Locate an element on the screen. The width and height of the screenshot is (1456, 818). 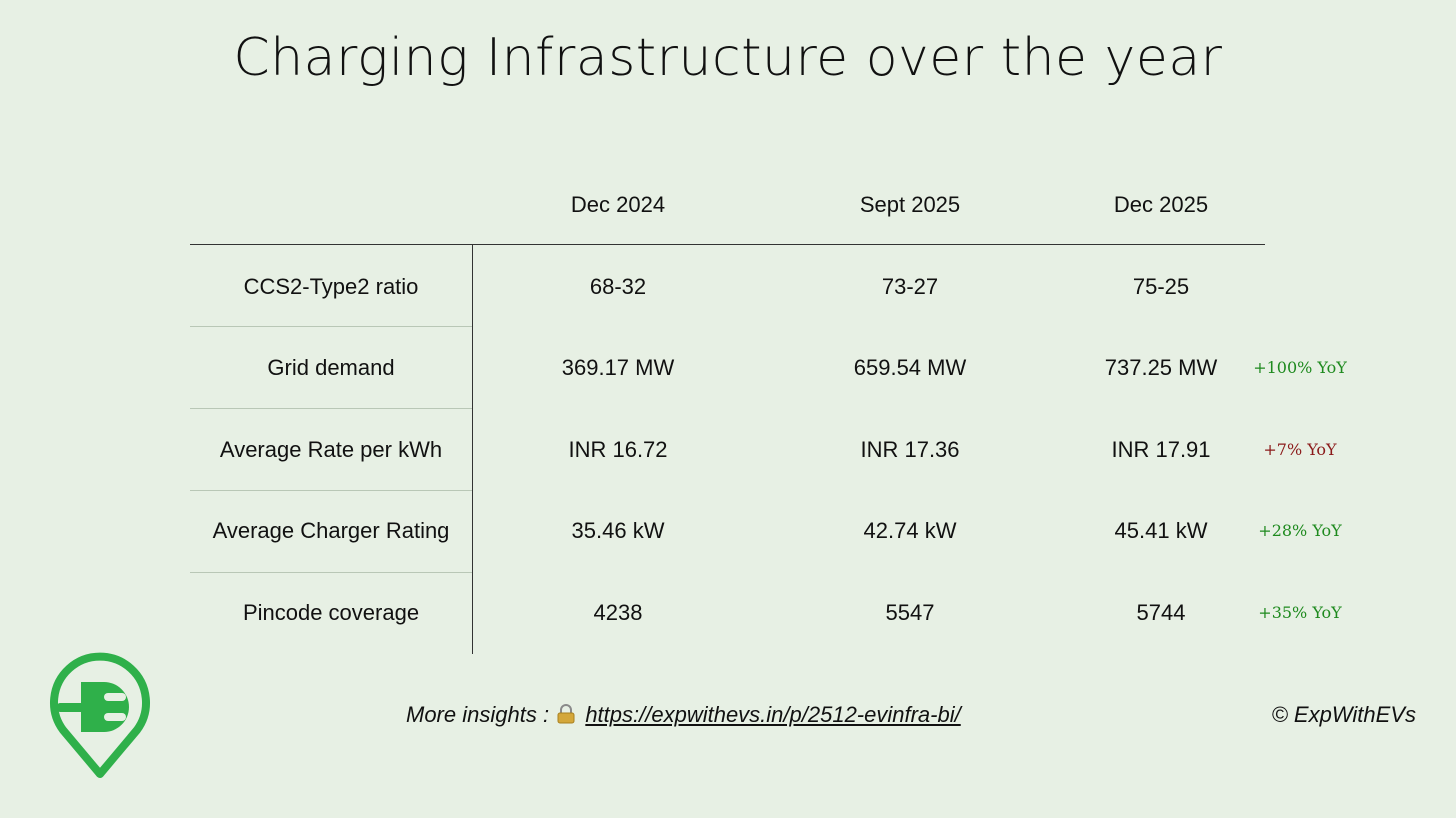
cell-dec-2024: 35.46 kW is located at coordinates (618, 530).